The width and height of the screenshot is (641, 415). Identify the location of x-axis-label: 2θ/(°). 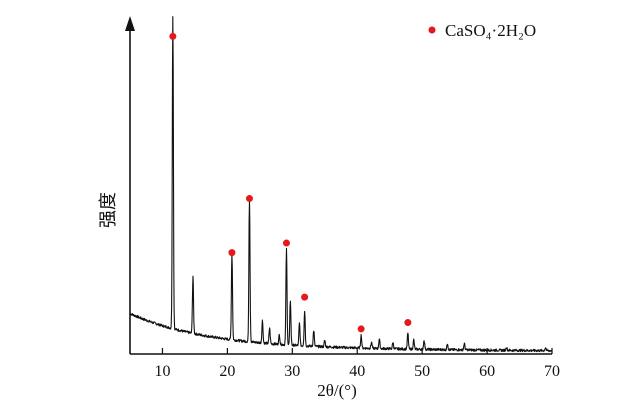
(337, 390).